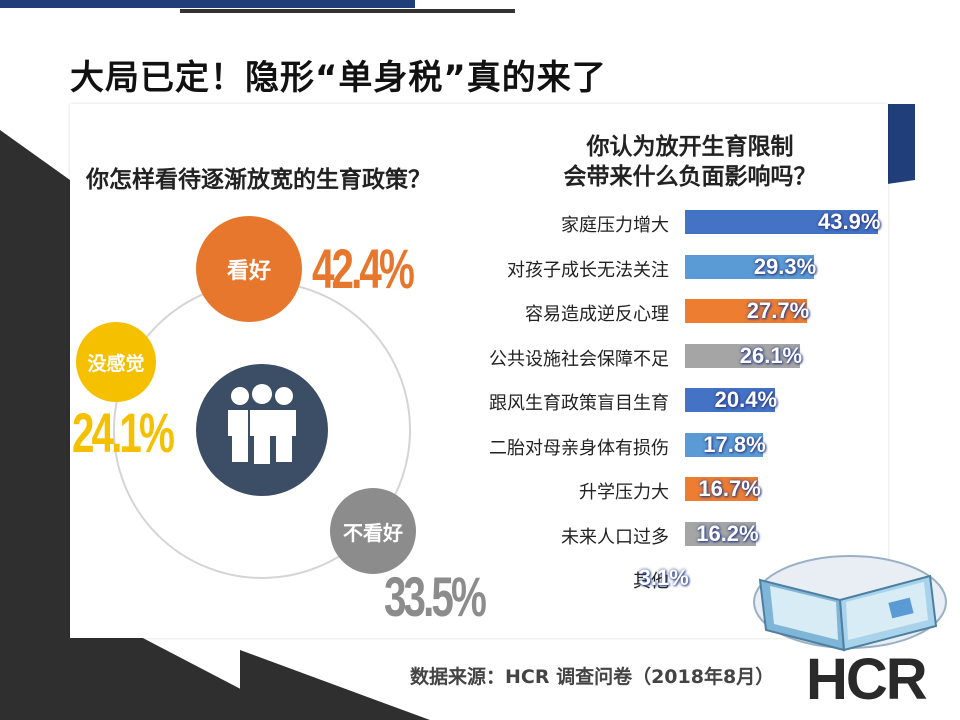 The height and width of the screenshot is (720, 960). What do you see at coordinates (363, 268) in the screenshot?
I see `pie-value-positive: 42.4%` at bounding box center [363, 268].